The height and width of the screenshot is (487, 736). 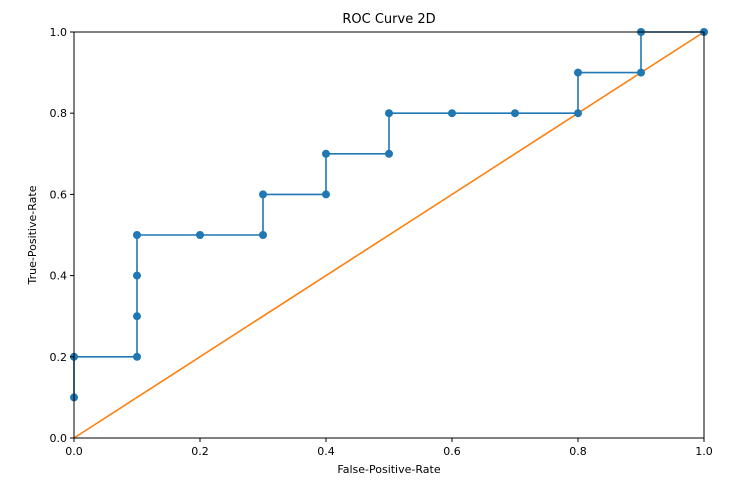 I want to click on y-tick-label-2: 0.4, so click(x=59, y=276).